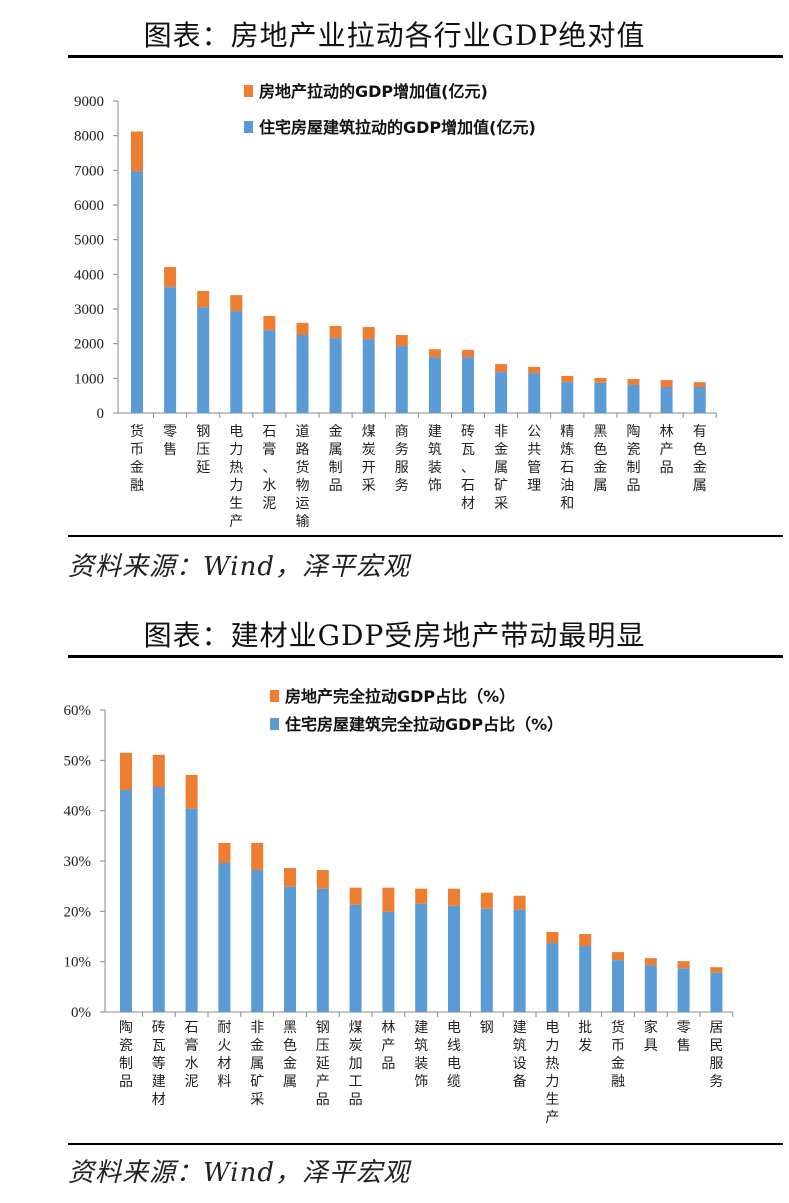 Image resolution: width=789 pixels, height=1203 pixels. Describe the element at coordinates (257, 1064) in the screenshot. I see `chart2-category-label: 非金属矿采` at that location.